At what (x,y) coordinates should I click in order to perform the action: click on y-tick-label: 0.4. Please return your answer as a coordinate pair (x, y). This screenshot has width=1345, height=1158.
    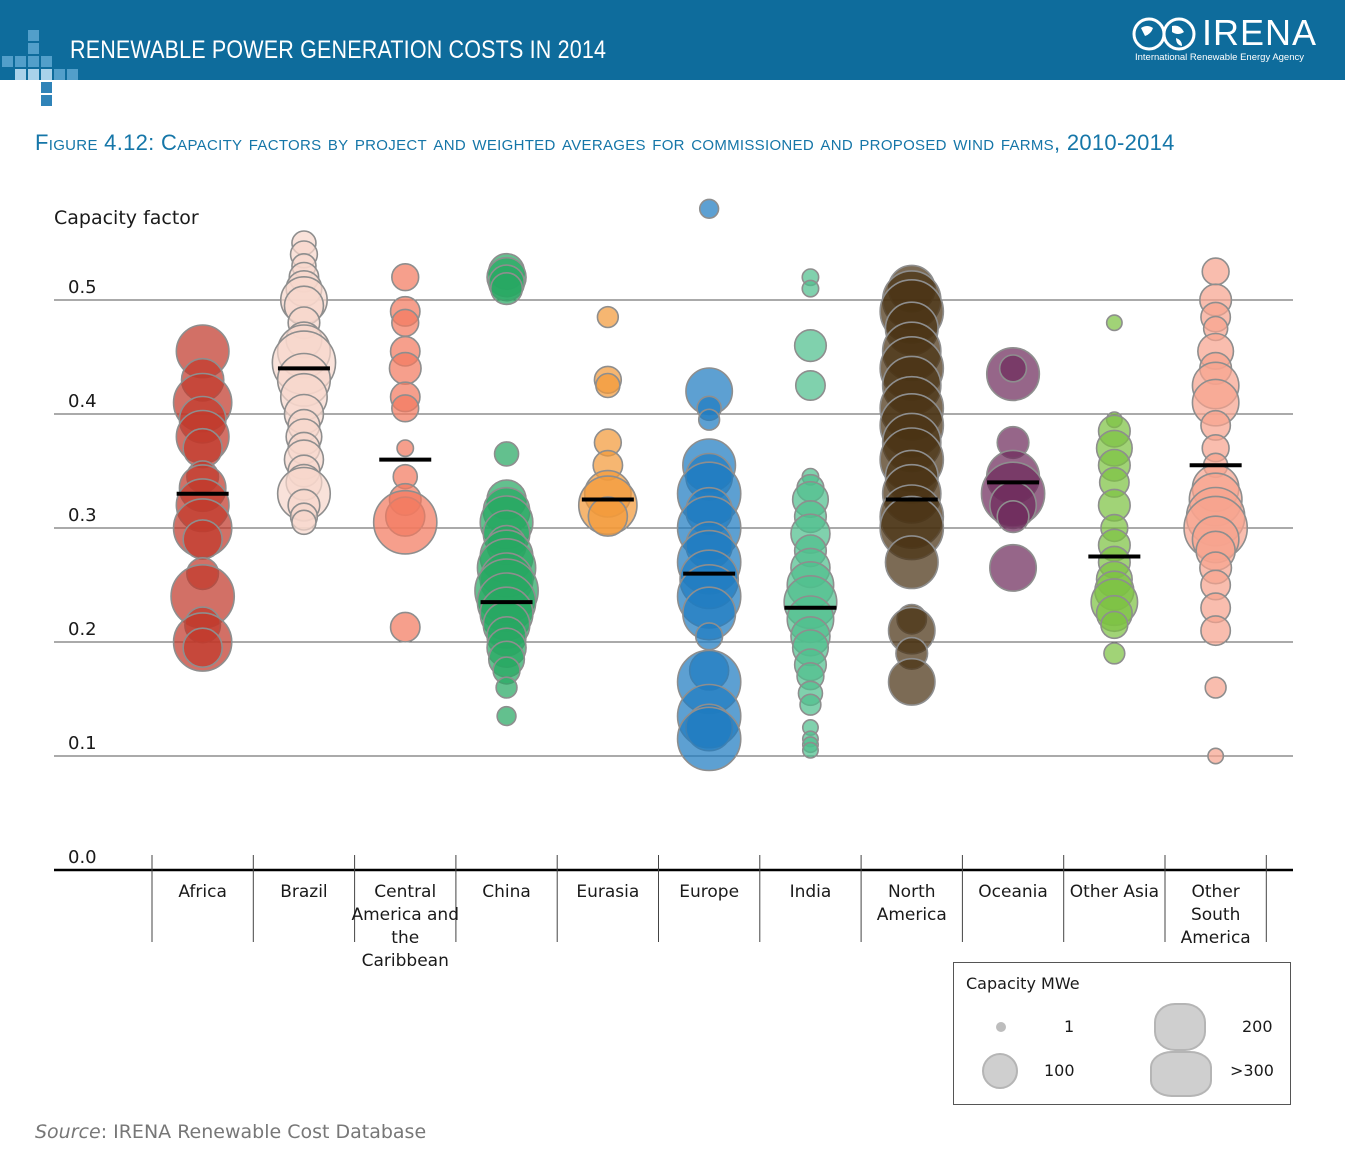
    Looking at the image, I should click on (82, 401).